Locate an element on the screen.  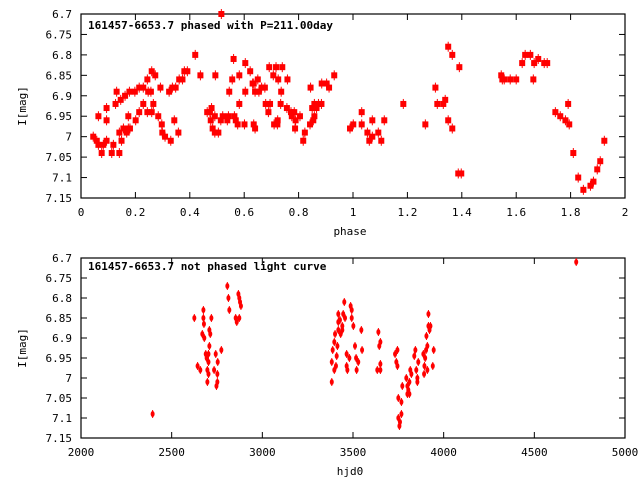
x-tick-label: 0.8 is located at coordinates (299, 212).